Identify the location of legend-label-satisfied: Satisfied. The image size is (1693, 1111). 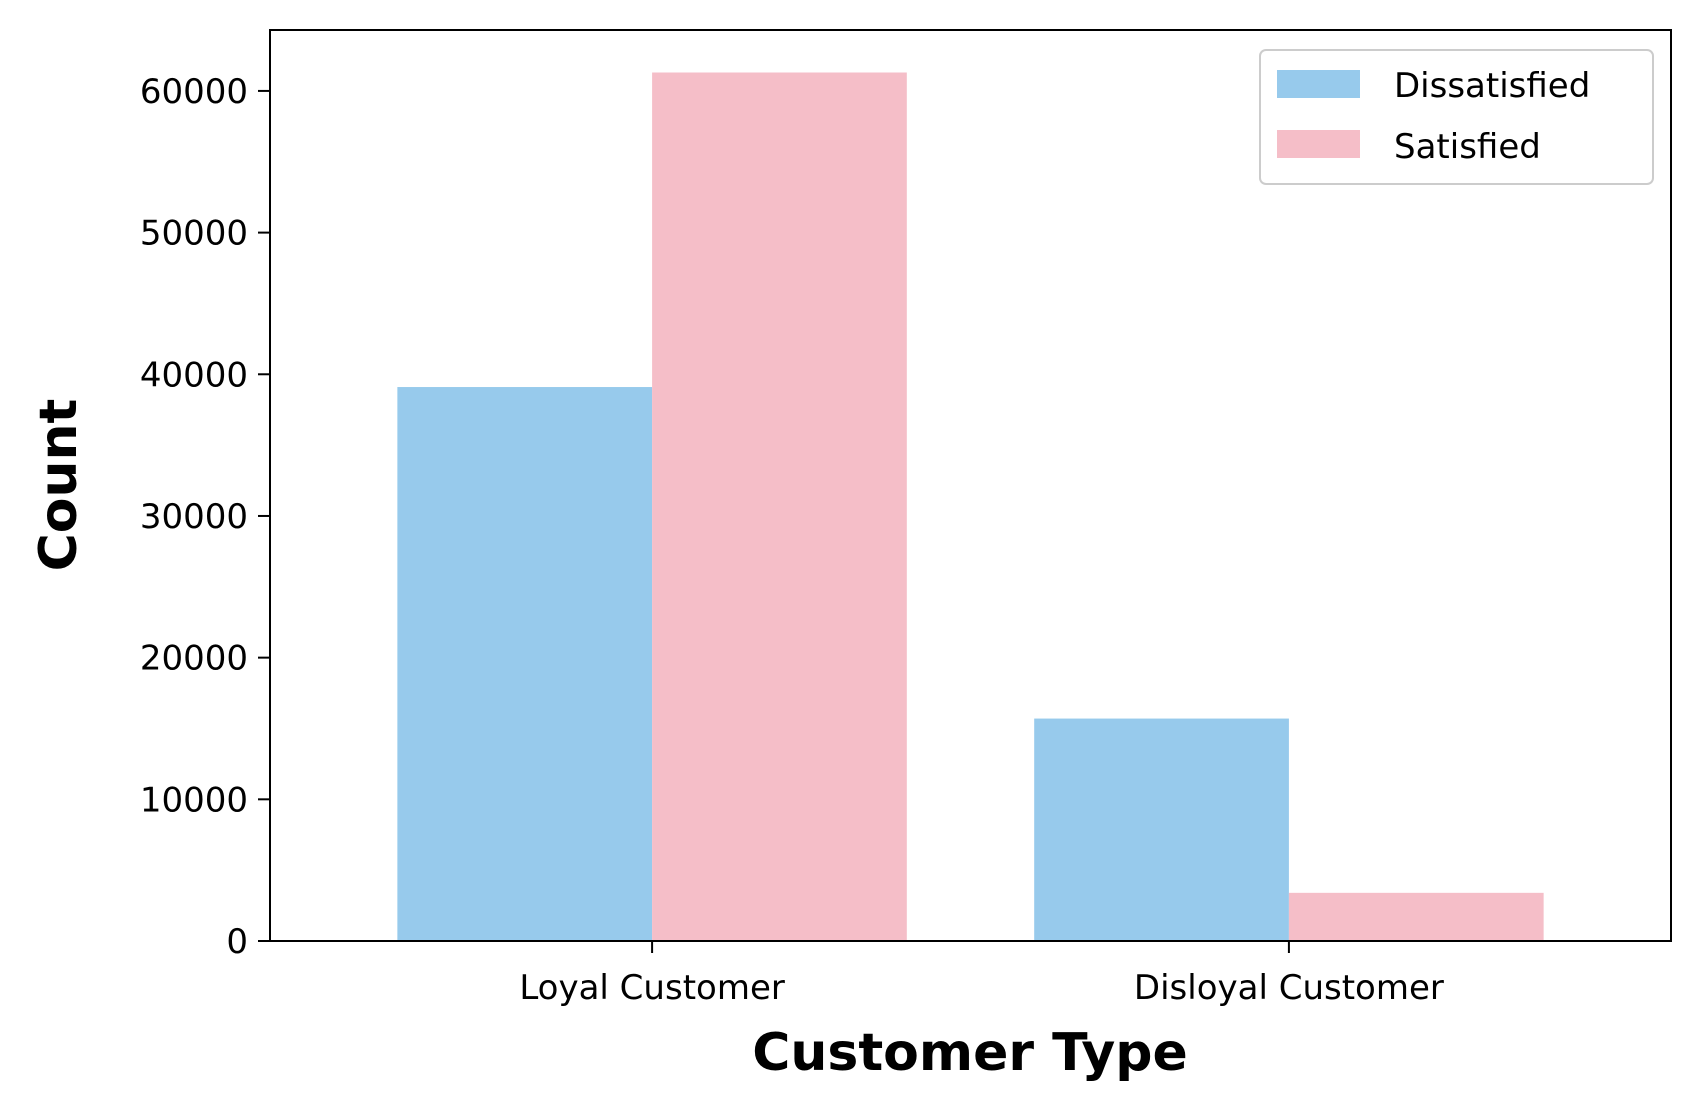
(1467, 147).